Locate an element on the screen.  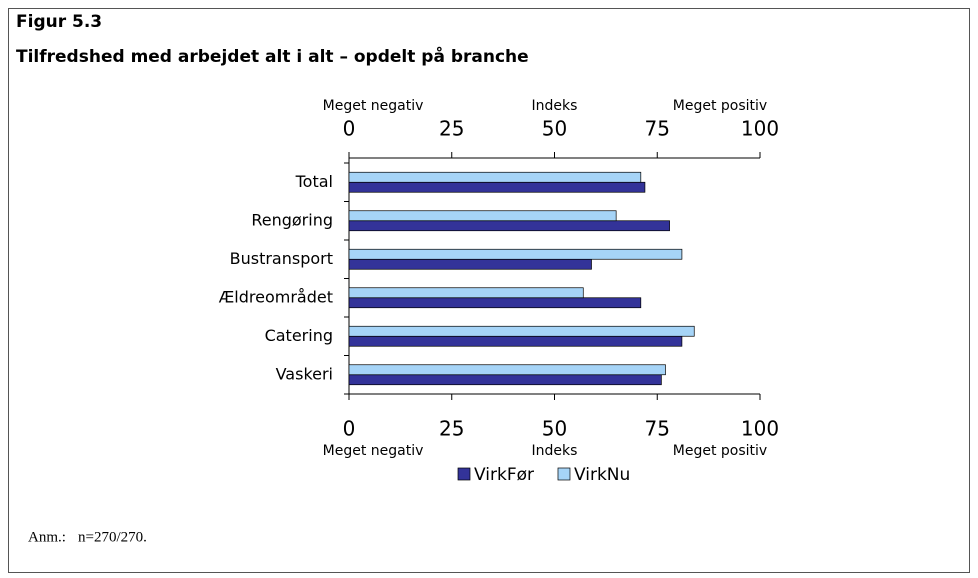
y-tick-label: Total is located at coordinates (314, 181).